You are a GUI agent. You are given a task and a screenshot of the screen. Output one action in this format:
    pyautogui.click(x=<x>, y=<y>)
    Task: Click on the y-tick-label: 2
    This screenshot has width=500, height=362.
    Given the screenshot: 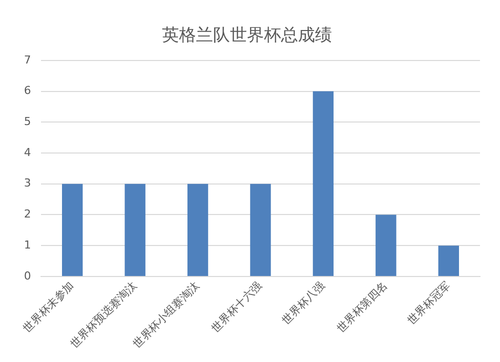 What is the action you would take?
    pyautogui.click(x=27, y=214)
    